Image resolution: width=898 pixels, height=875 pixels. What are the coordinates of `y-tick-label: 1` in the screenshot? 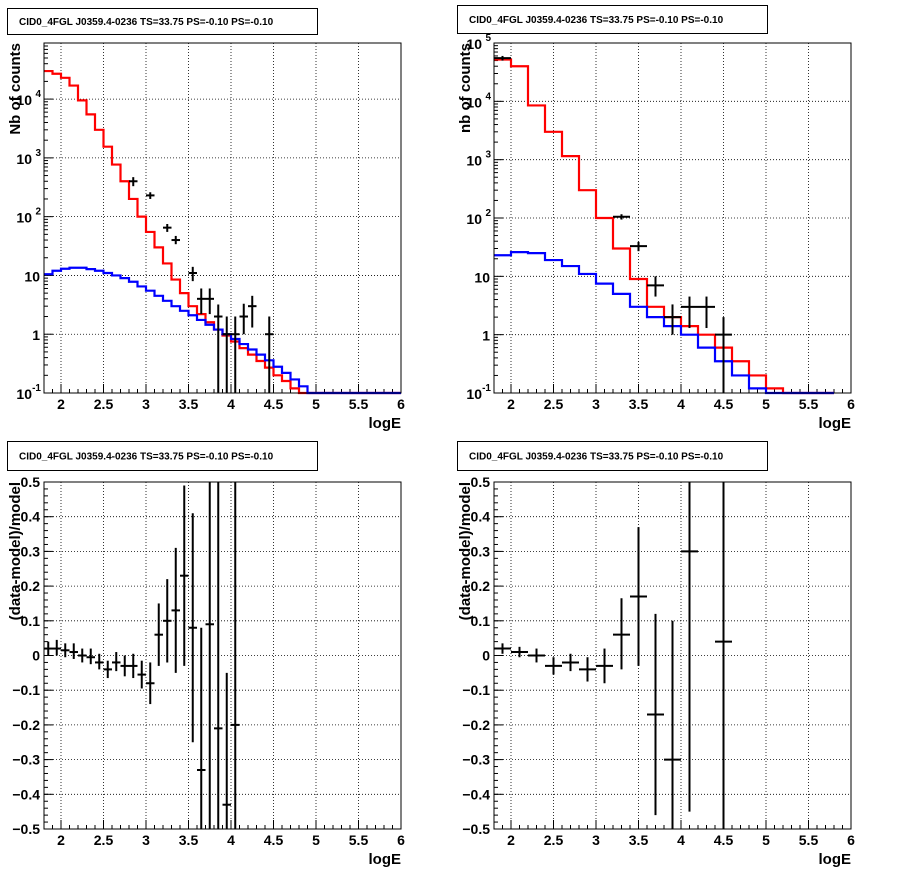 It's located at (486, 336).